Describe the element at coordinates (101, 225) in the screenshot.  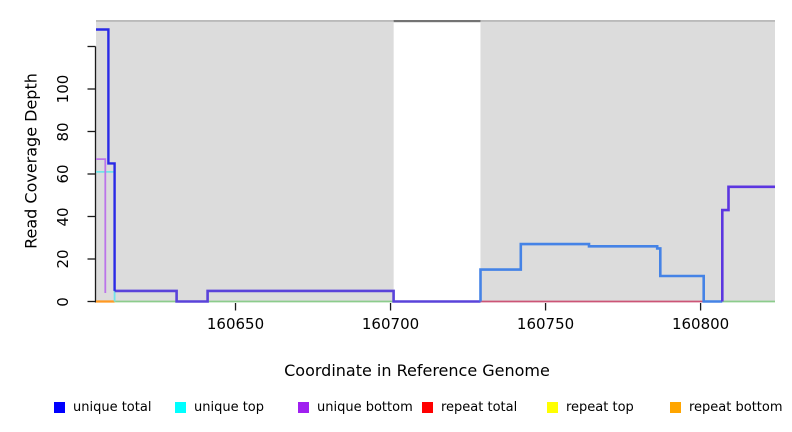
I see `series-unique-bottom-violet-left` at that location.